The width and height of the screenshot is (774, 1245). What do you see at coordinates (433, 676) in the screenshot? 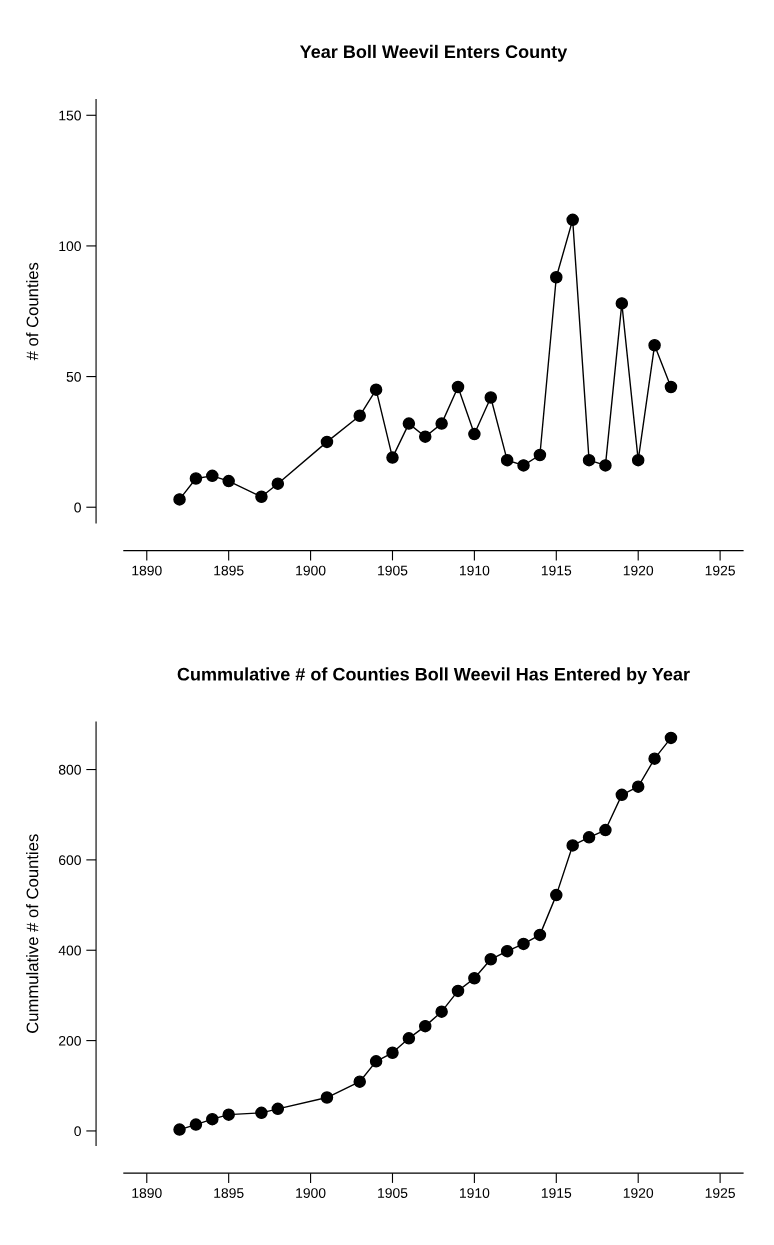
I see `chart-title: Cummulative # of Counties Boll Weevil Has Entered by Year` at bounding box center [433, 676].